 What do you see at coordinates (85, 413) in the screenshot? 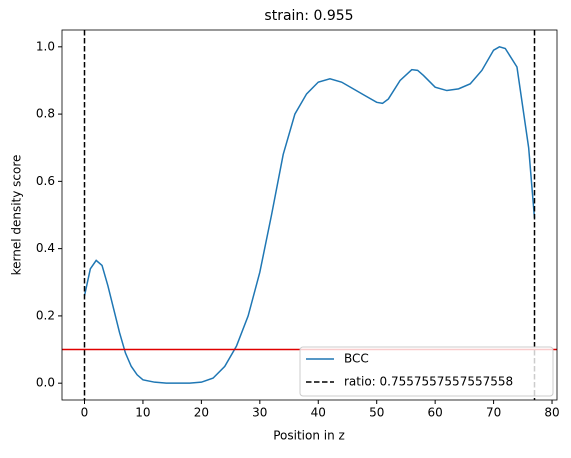
I see `x-tick-label: 0` at bounding box center [85, 413].